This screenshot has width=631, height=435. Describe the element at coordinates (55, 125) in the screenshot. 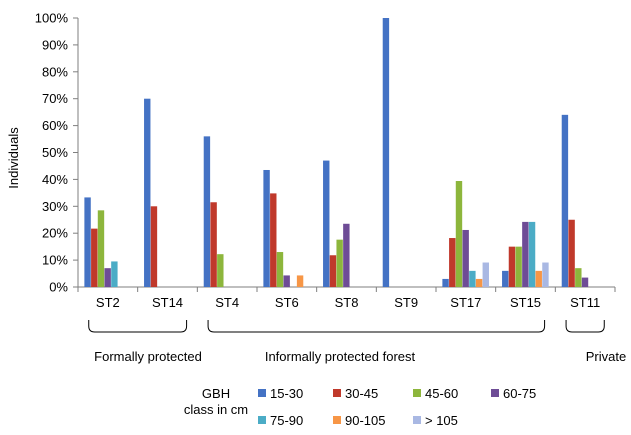

I see `y-tick-label: 60%` at that location.